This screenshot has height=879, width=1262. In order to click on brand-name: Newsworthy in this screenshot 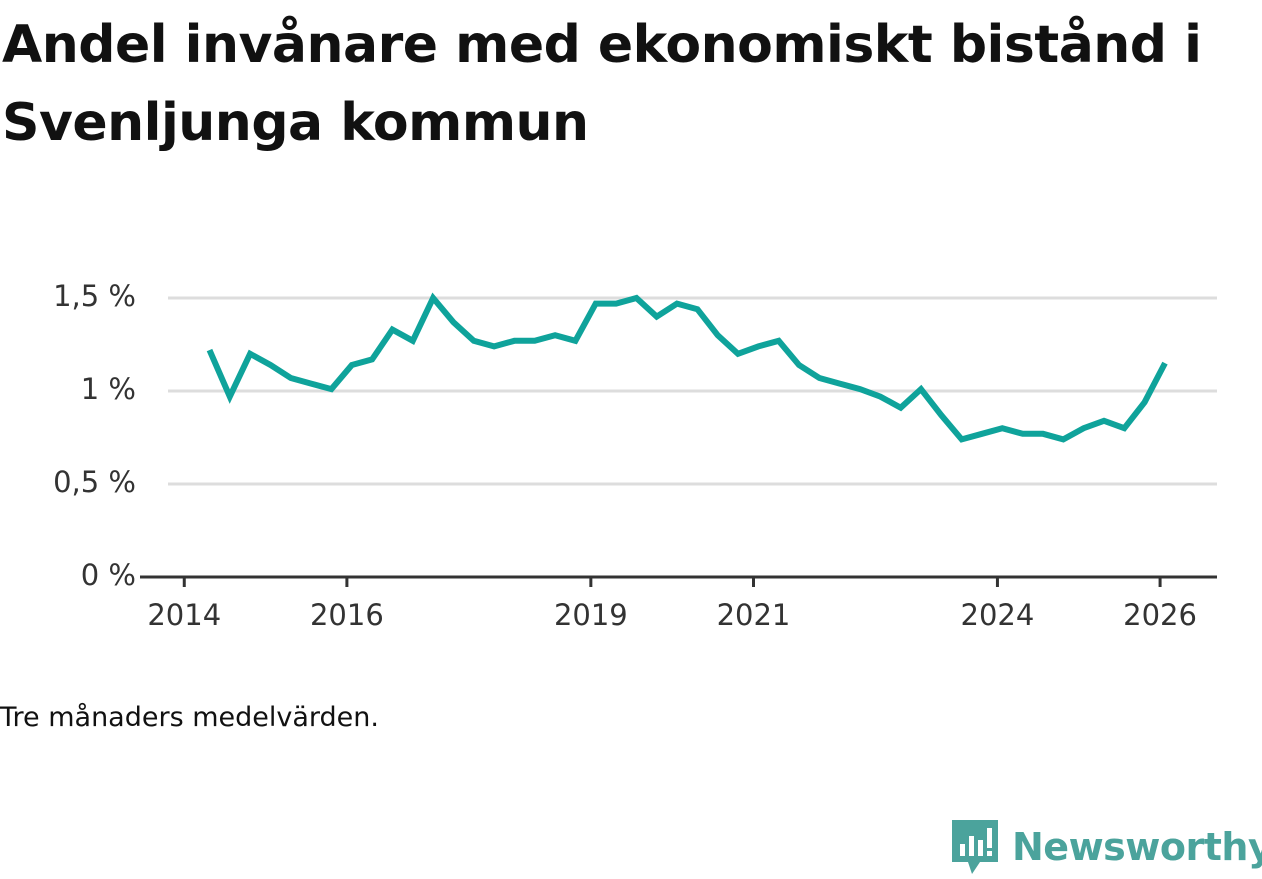, I will do `click(1137, 847)`.